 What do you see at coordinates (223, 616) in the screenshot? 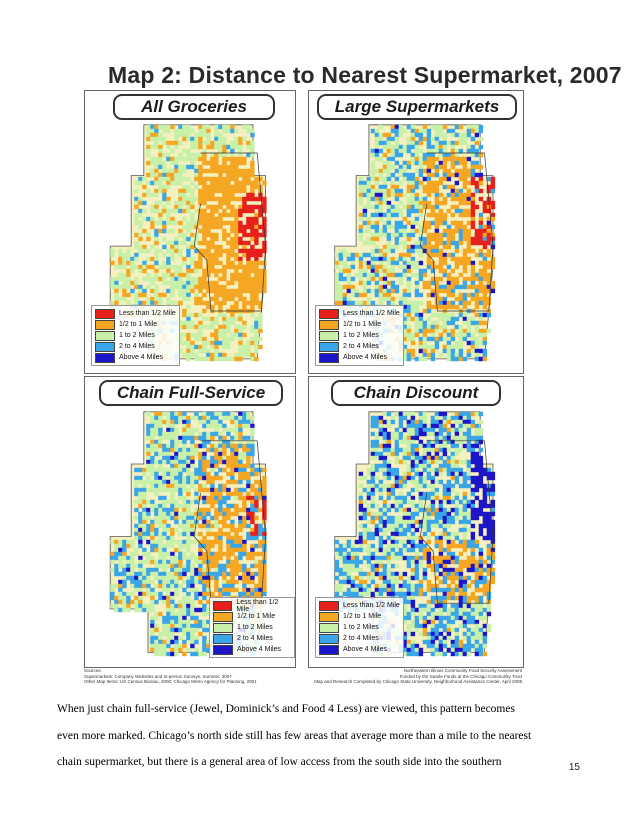
I see `legend-swatch` at bounding box center [223, 616].